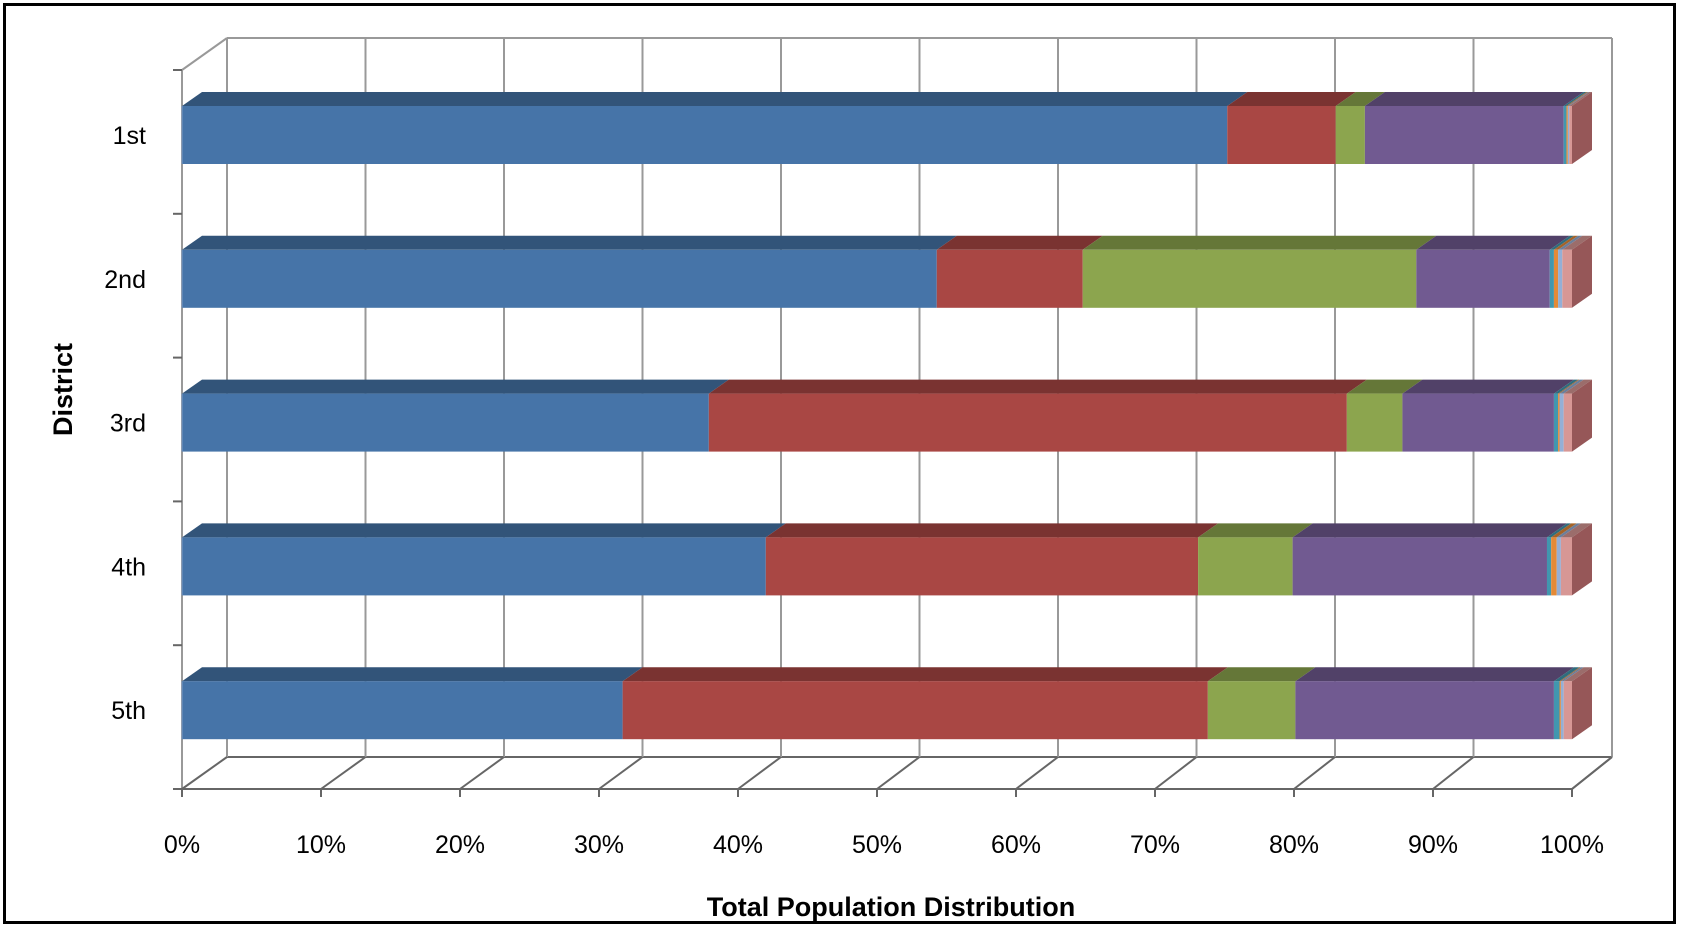 This screenshot has width=1685, height=927. Describe the element at coordinates (129, 136) in the screenshot. I see `y-tick-label-1st: 1st` at that location.